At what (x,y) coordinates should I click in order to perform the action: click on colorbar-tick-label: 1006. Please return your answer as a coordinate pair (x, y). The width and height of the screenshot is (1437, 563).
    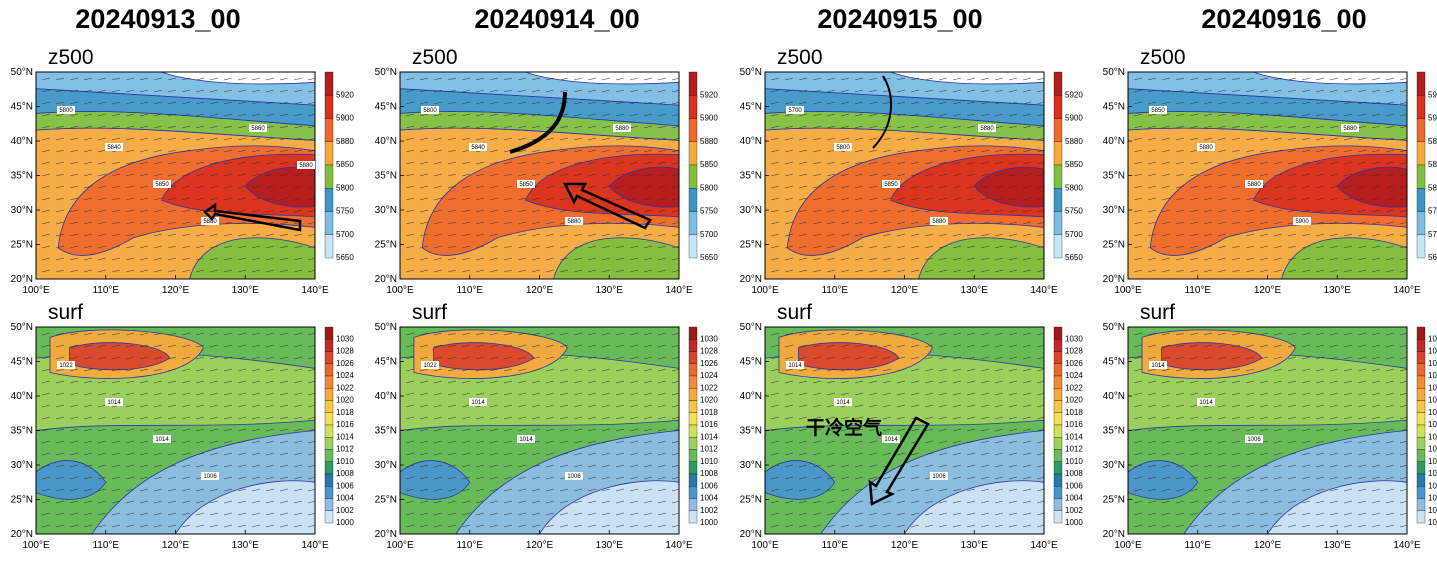
    Looking at the image, I should click on (345, 485).